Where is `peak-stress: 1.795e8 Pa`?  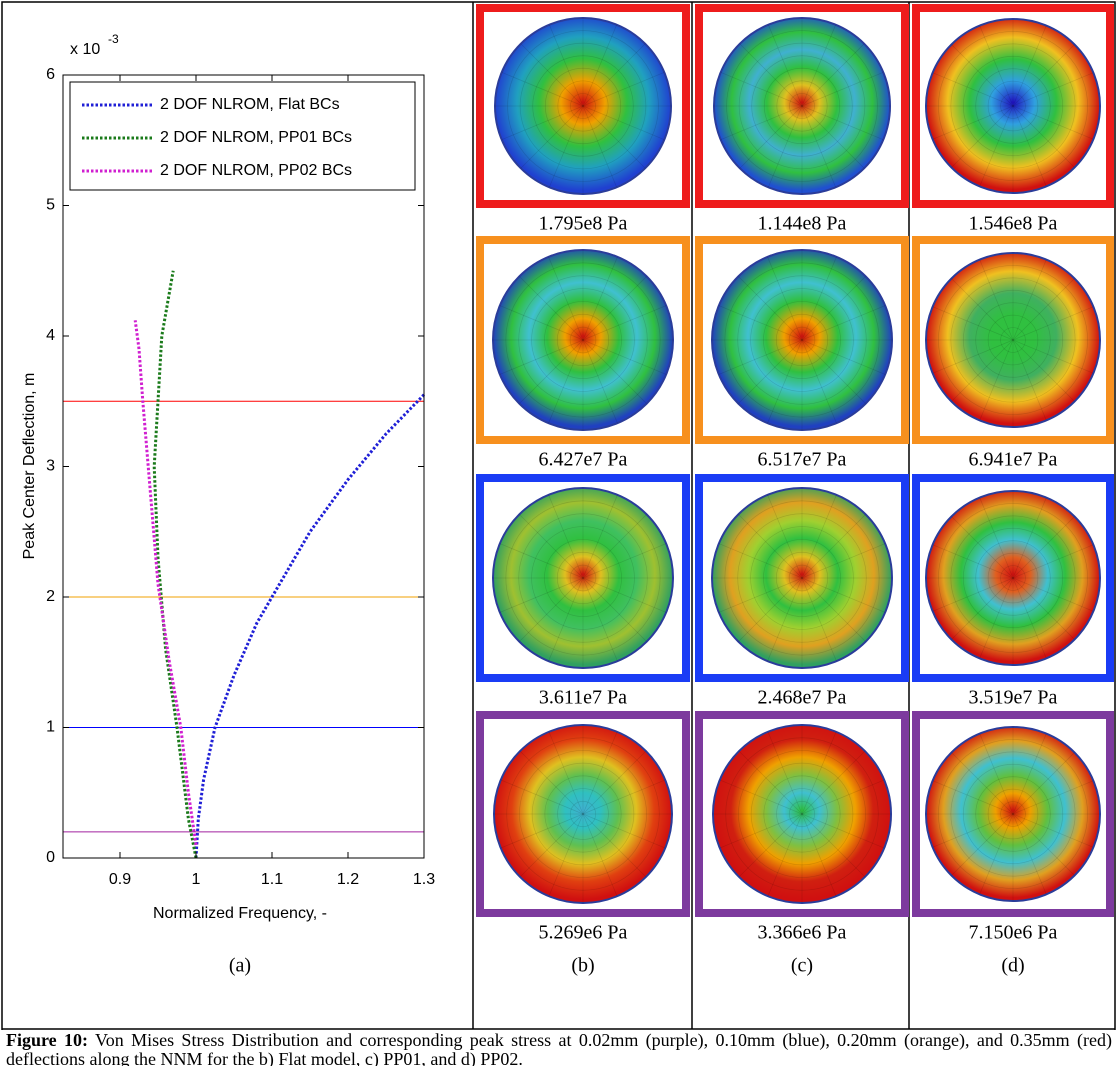
peak-stress: 1.795e8 Pa is located at coordinates (583, 224).